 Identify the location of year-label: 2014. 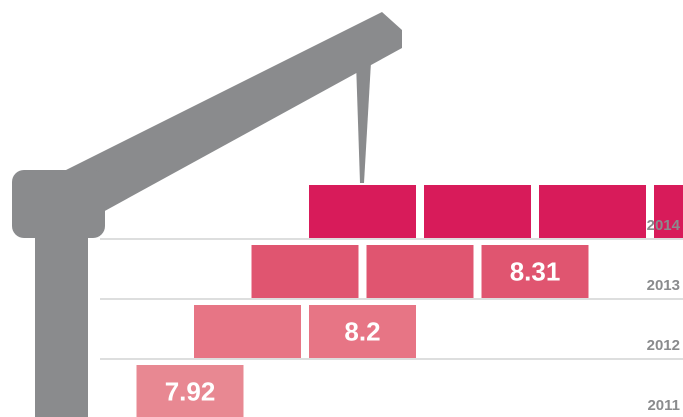
(664, 225).